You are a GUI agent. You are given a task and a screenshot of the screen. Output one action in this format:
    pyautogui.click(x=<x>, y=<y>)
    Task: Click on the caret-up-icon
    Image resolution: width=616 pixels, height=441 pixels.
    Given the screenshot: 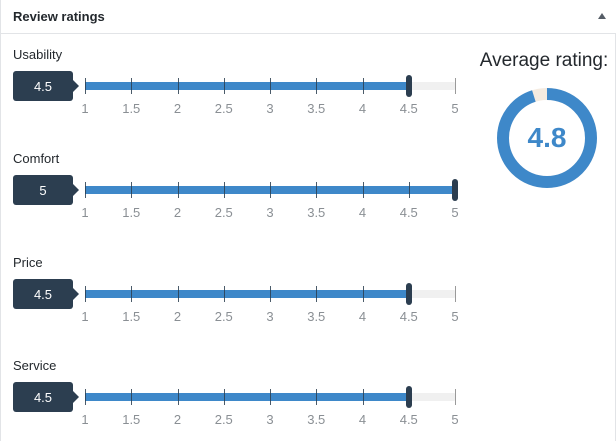 What is the action you would take?
    pyautogui.click(x=602, y=16)
    